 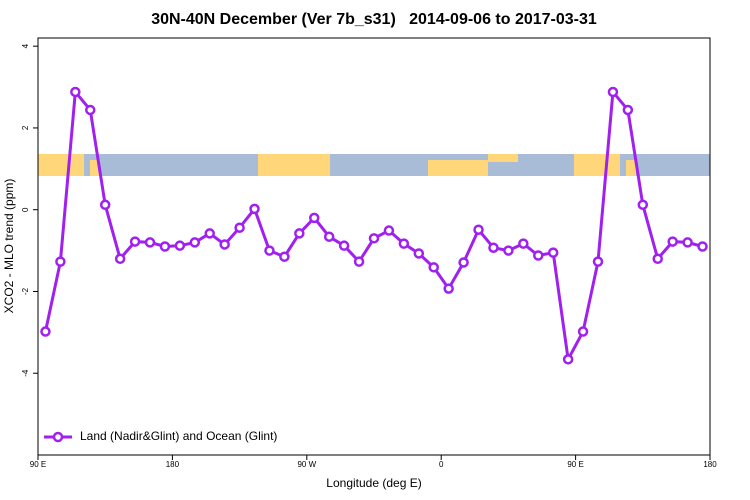 I want to click on legend-label: Land (Nadir&Glint) and Ocean (Glint), so click(x=178, y=436).